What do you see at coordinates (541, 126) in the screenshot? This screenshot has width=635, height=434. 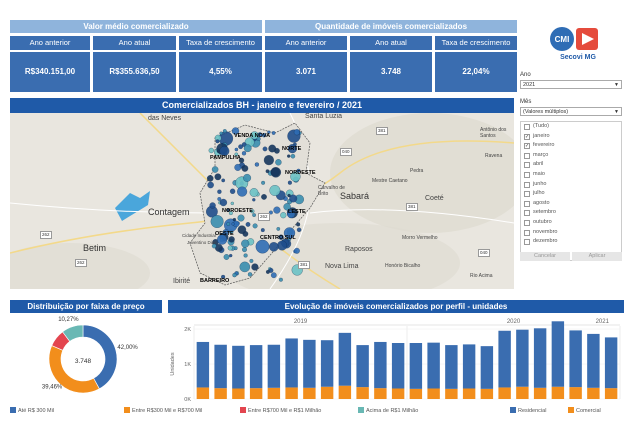 I see `month-option-label: (Tudo)` at bounding box center [541, 126].